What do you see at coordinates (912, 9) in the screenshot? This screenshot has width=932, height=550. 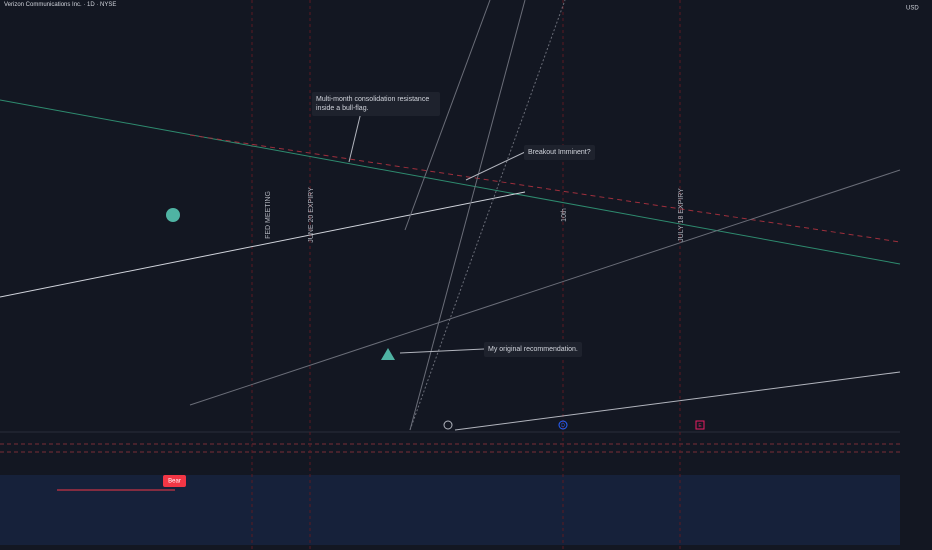 I see `currency: USD` at bounding box center [912, 9].